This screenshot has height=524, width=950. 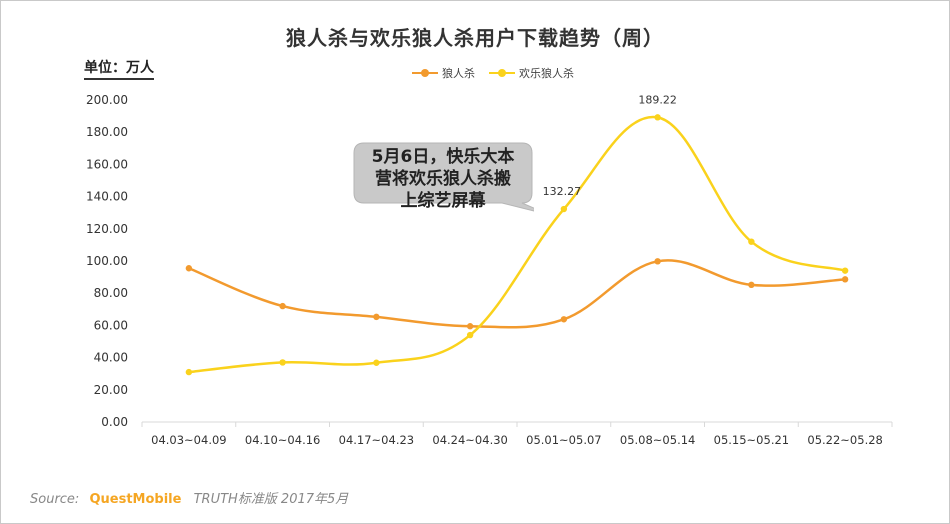 I want to click on x-tick-label: 05.22~05.28, so click(x=844, y=440).